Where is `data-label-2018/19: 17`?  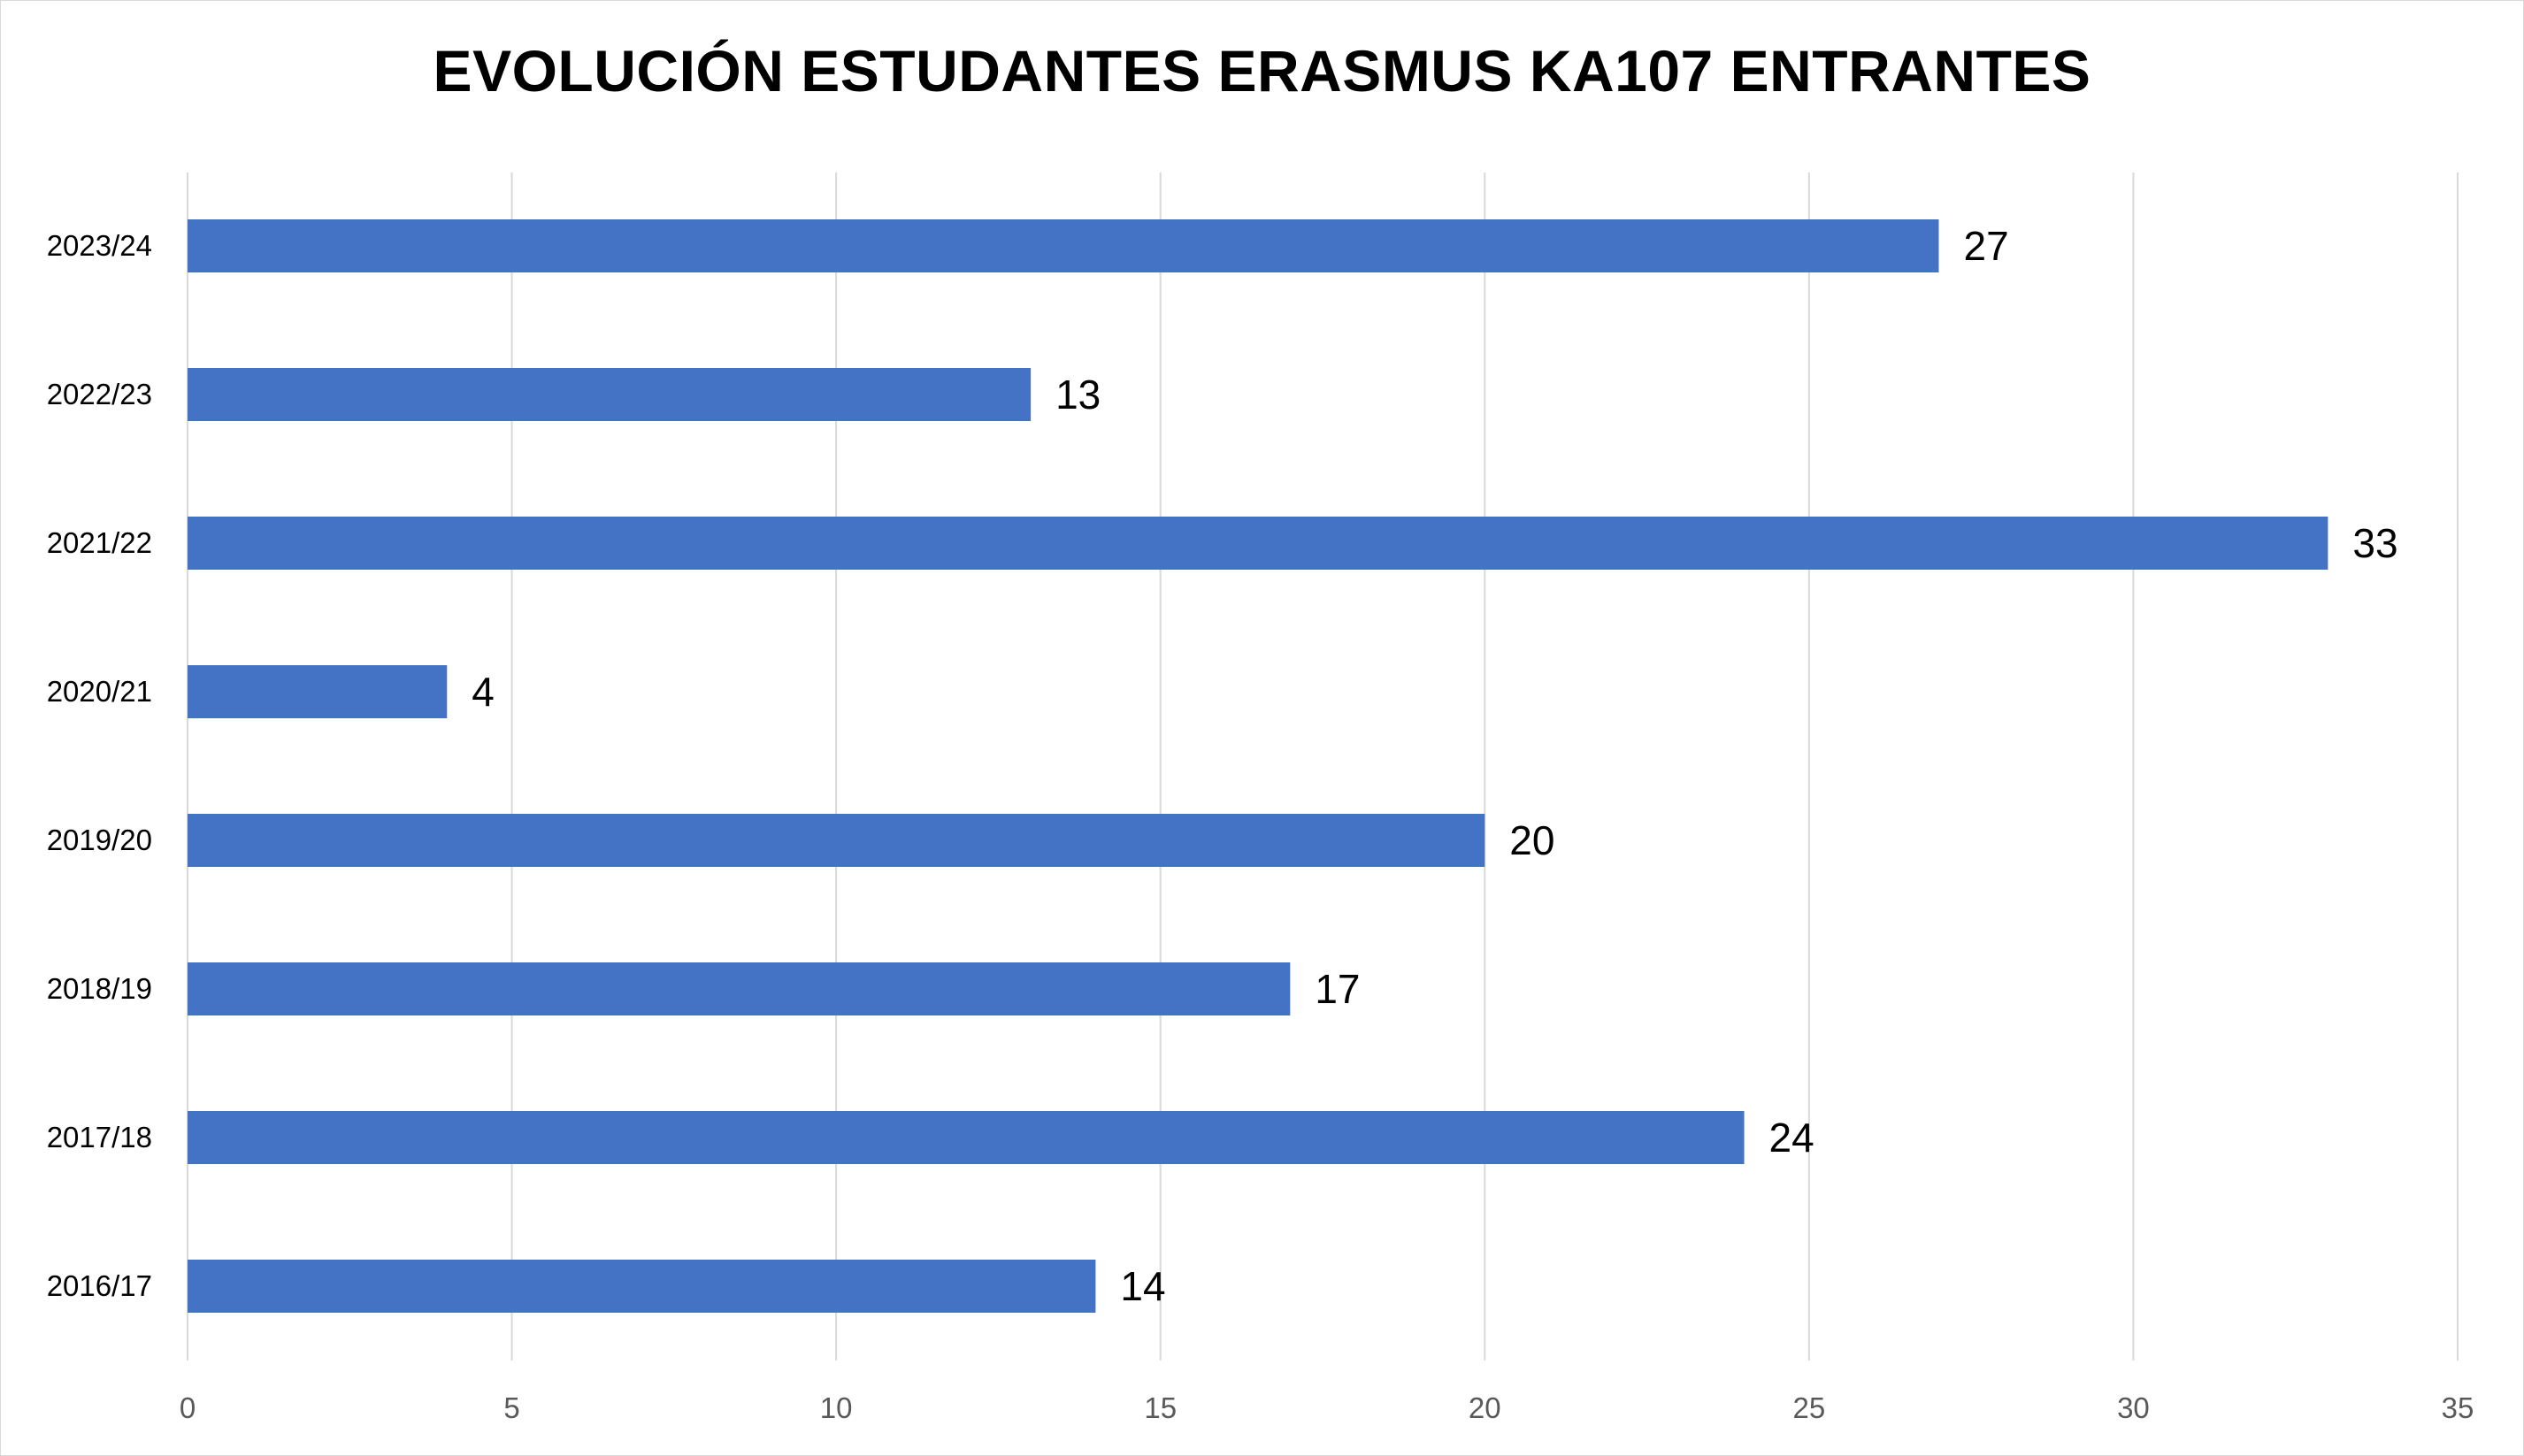
data-label-2018/19: 17 is located at coordinates (1337, 989).